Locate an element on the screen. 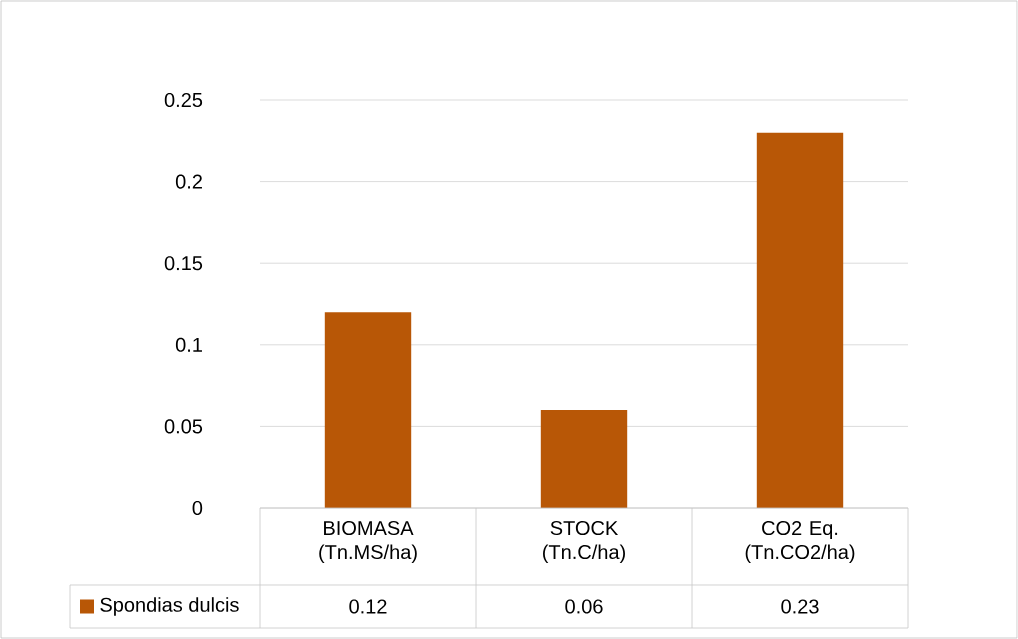 The height and width of the screenshot is (639, 1018). y-tick-label: 0 is located at coordinates (197, 508).